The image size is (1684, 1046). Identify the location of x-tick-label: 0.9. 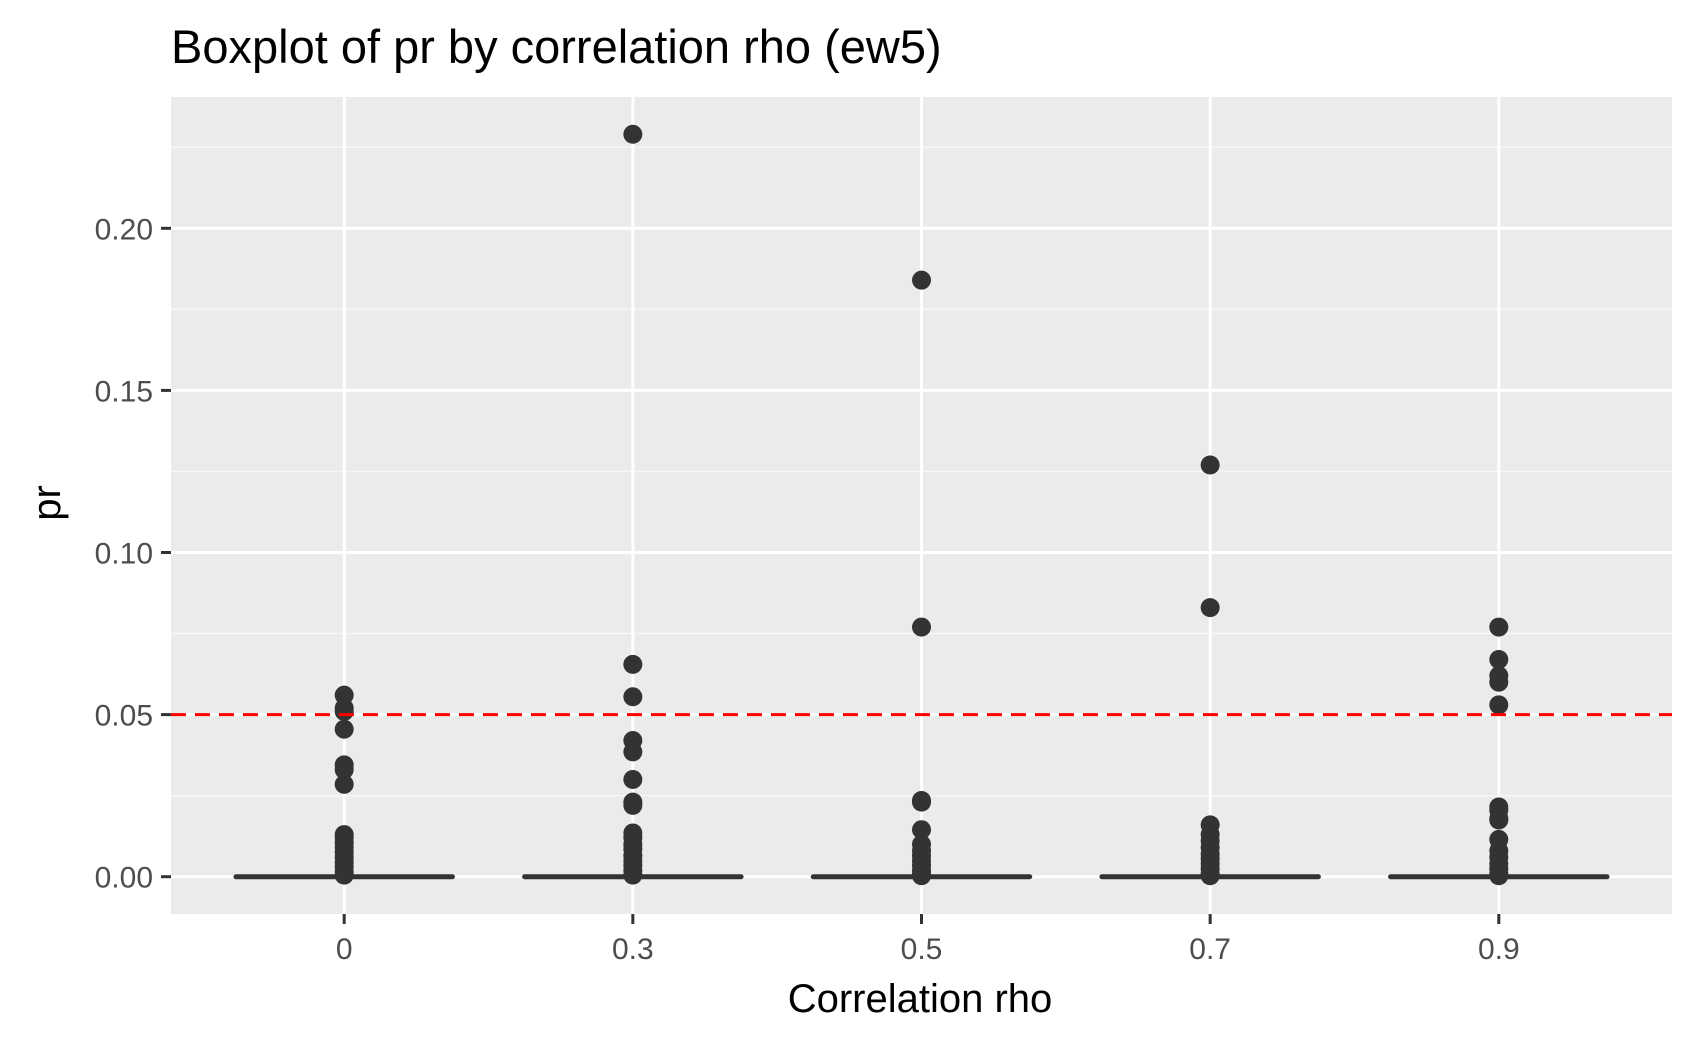
(1499, 949).